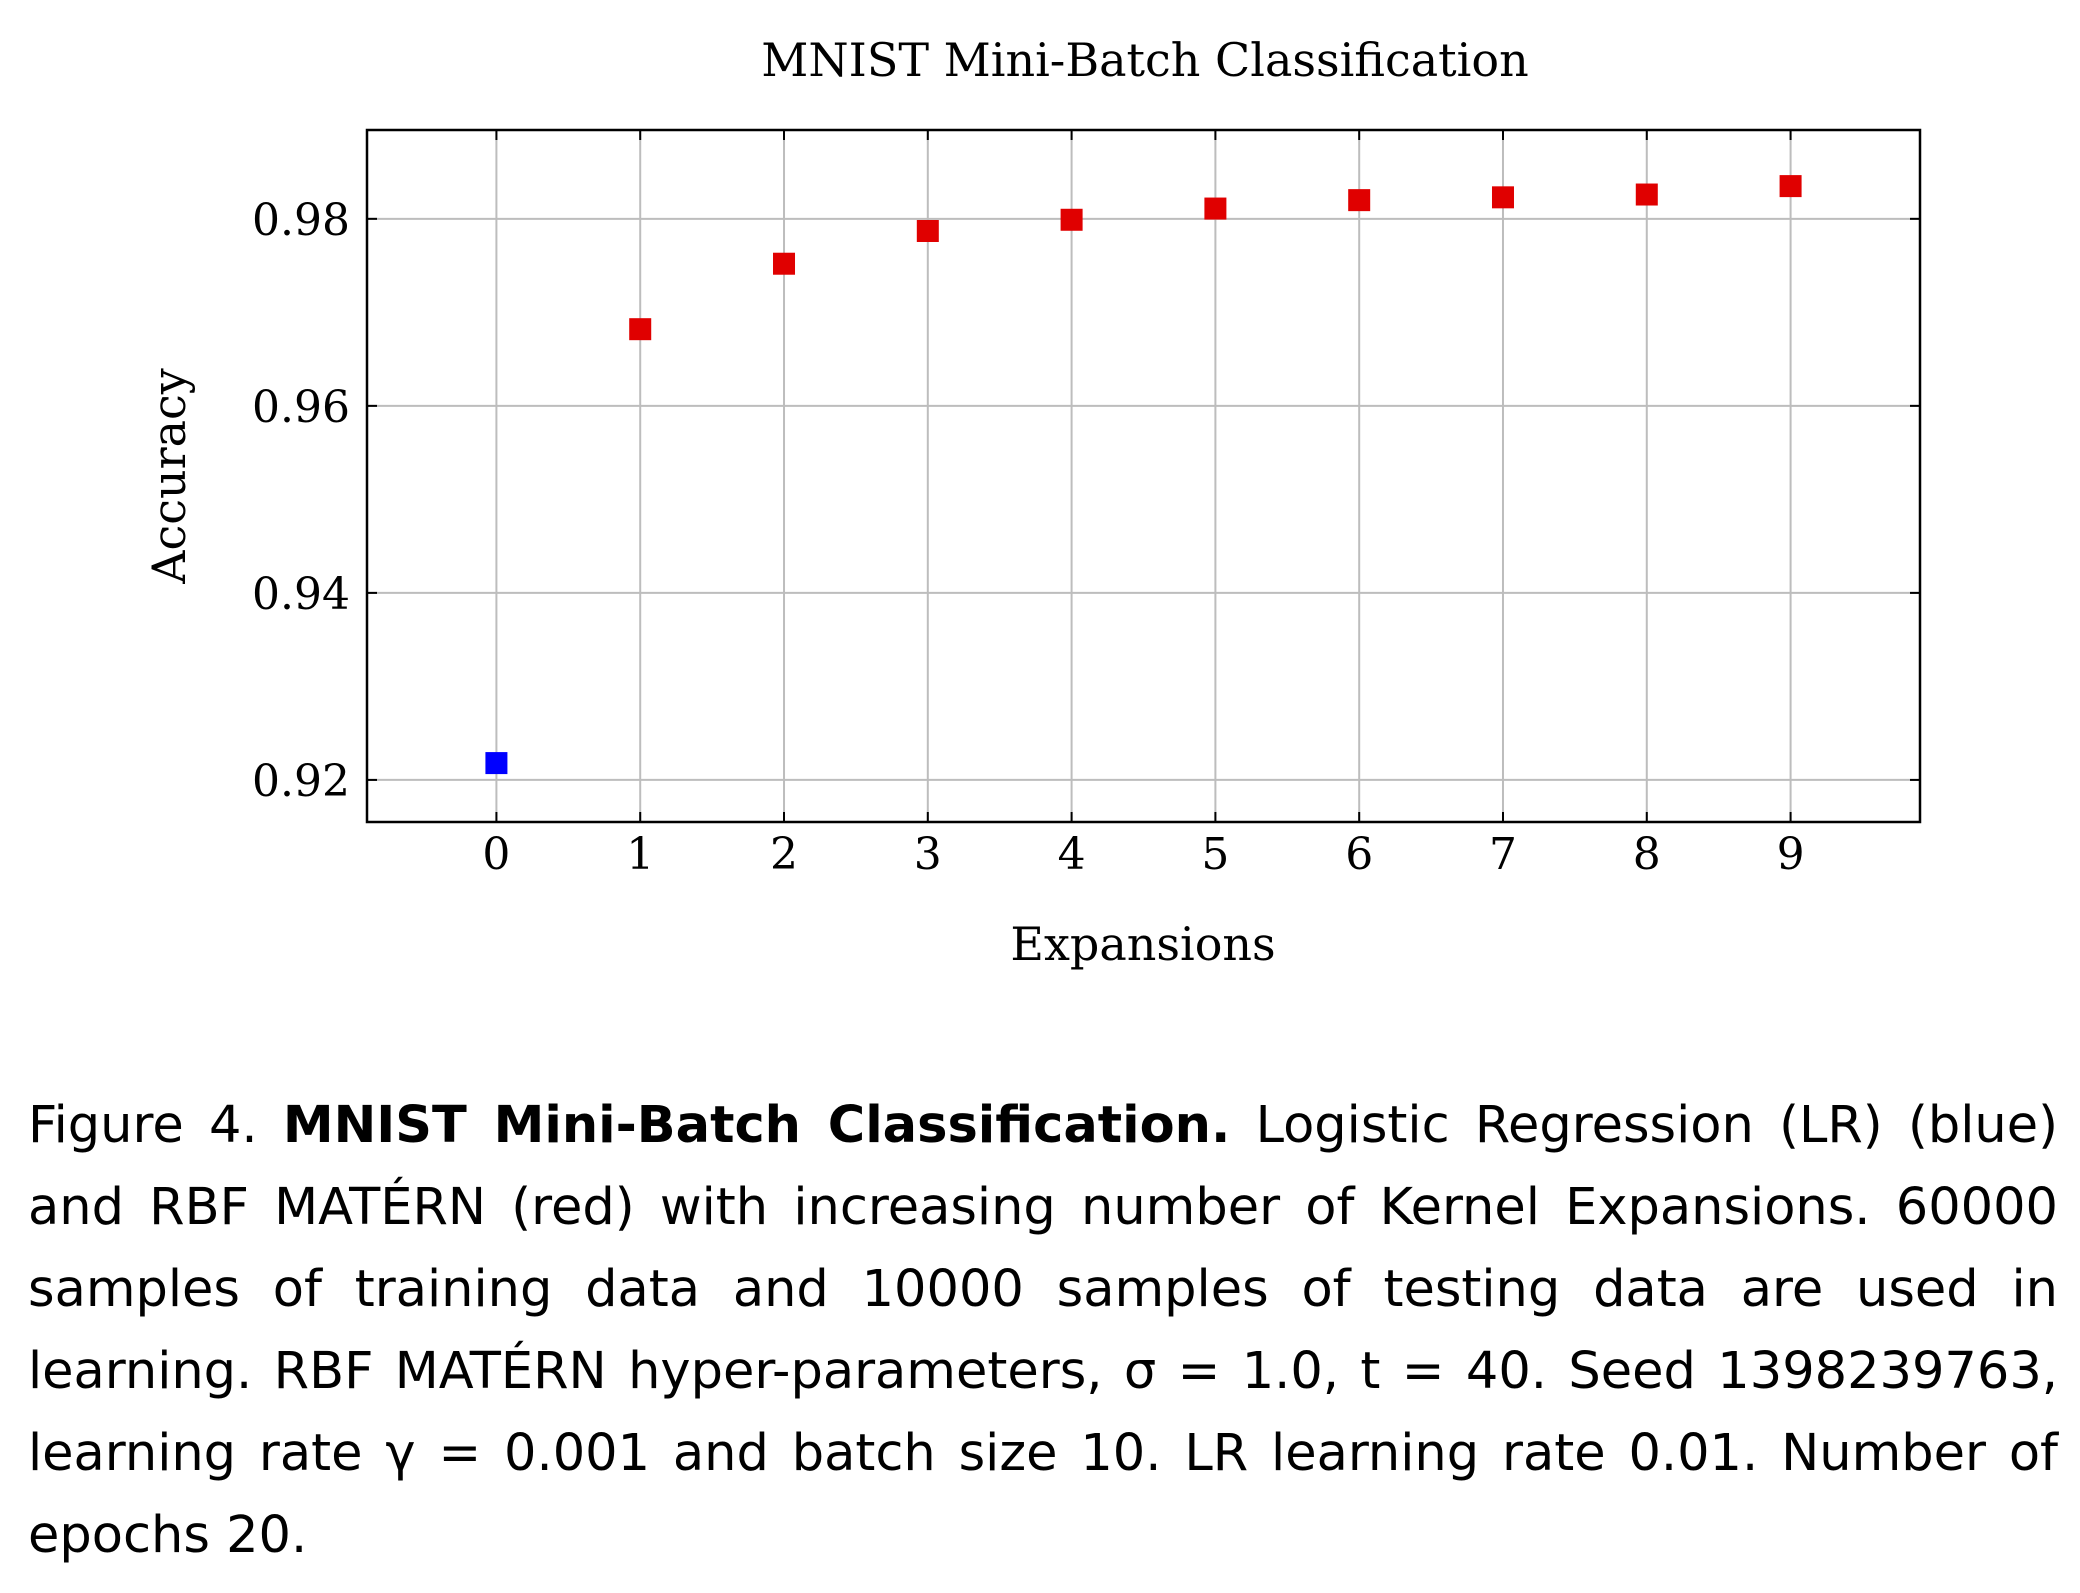 The image size is (2080, 1593). I want to click on caption-title: MNIST Mini-Batch Classification., so click(756, 1125).